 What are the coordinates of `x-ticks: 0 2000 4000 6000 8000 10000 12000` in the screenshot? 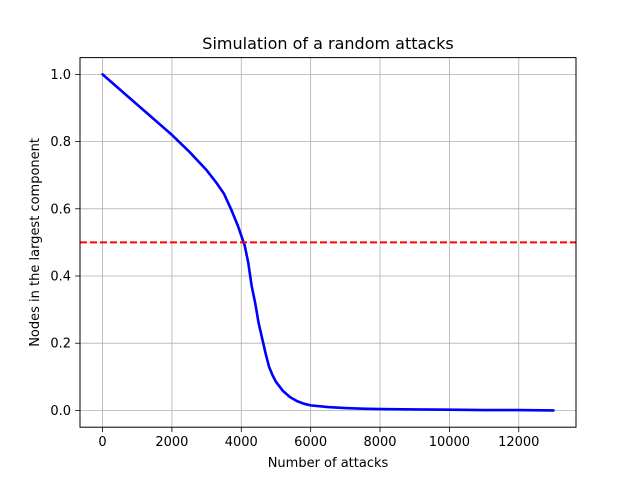 It's located at (318, 438).